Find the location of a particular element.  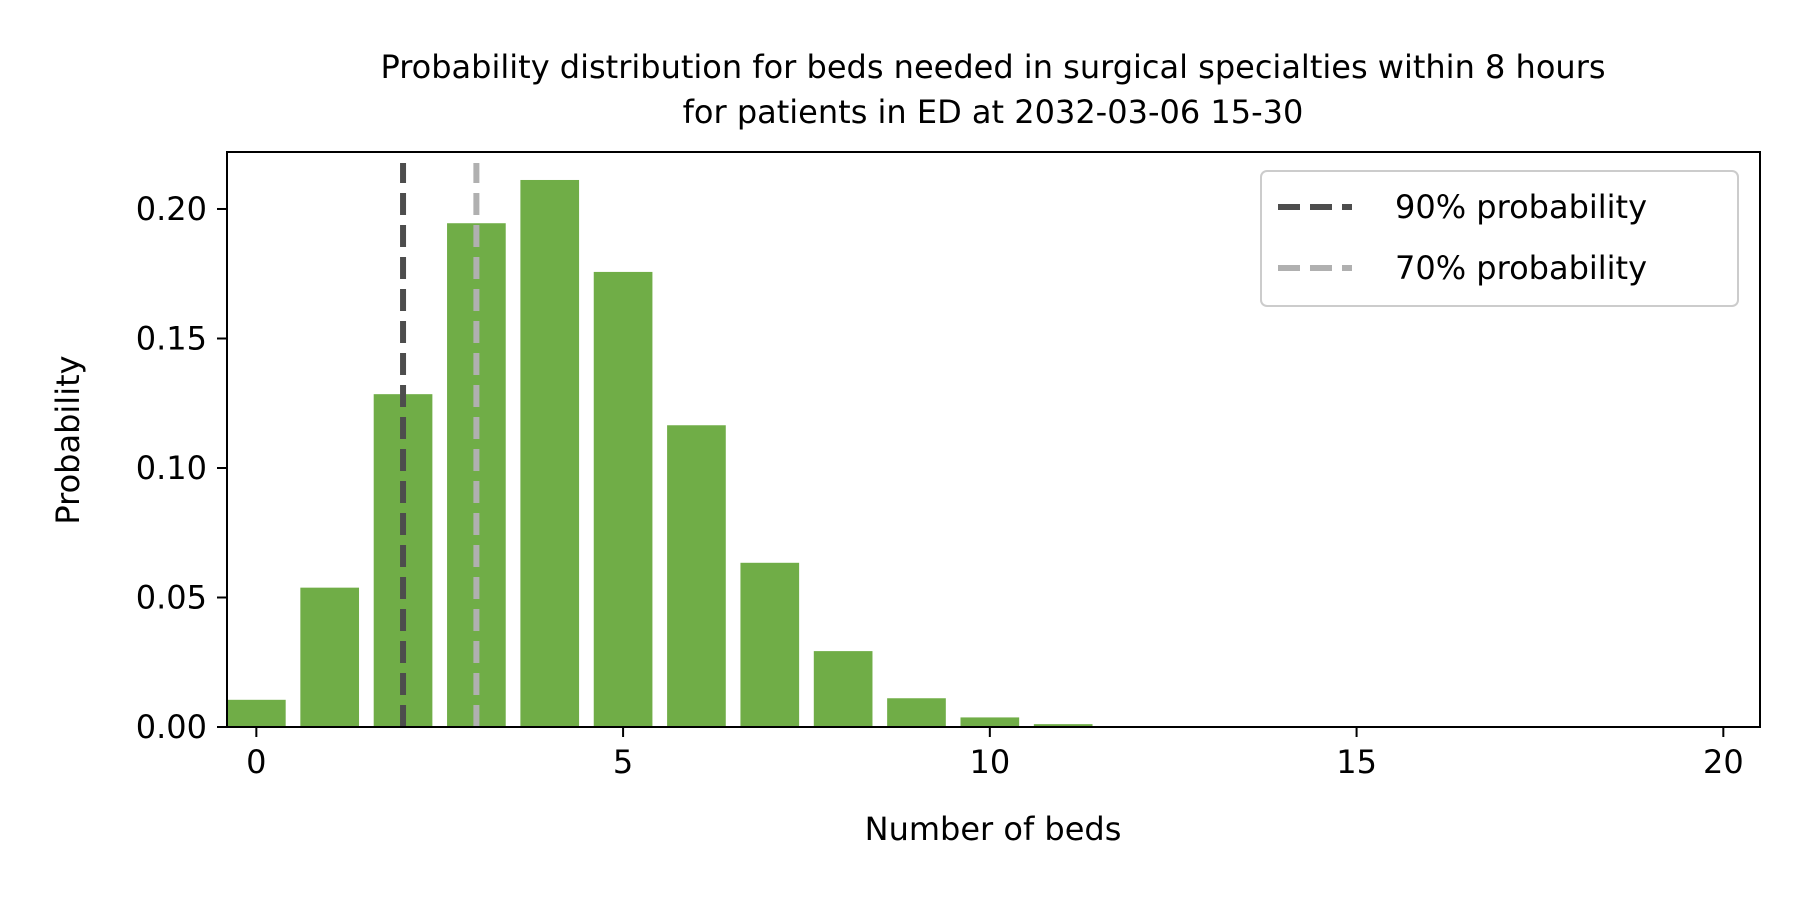

y-axis: 0.00 0.05 0.10 0.15 0.20 is located at coordinates (181, 468).